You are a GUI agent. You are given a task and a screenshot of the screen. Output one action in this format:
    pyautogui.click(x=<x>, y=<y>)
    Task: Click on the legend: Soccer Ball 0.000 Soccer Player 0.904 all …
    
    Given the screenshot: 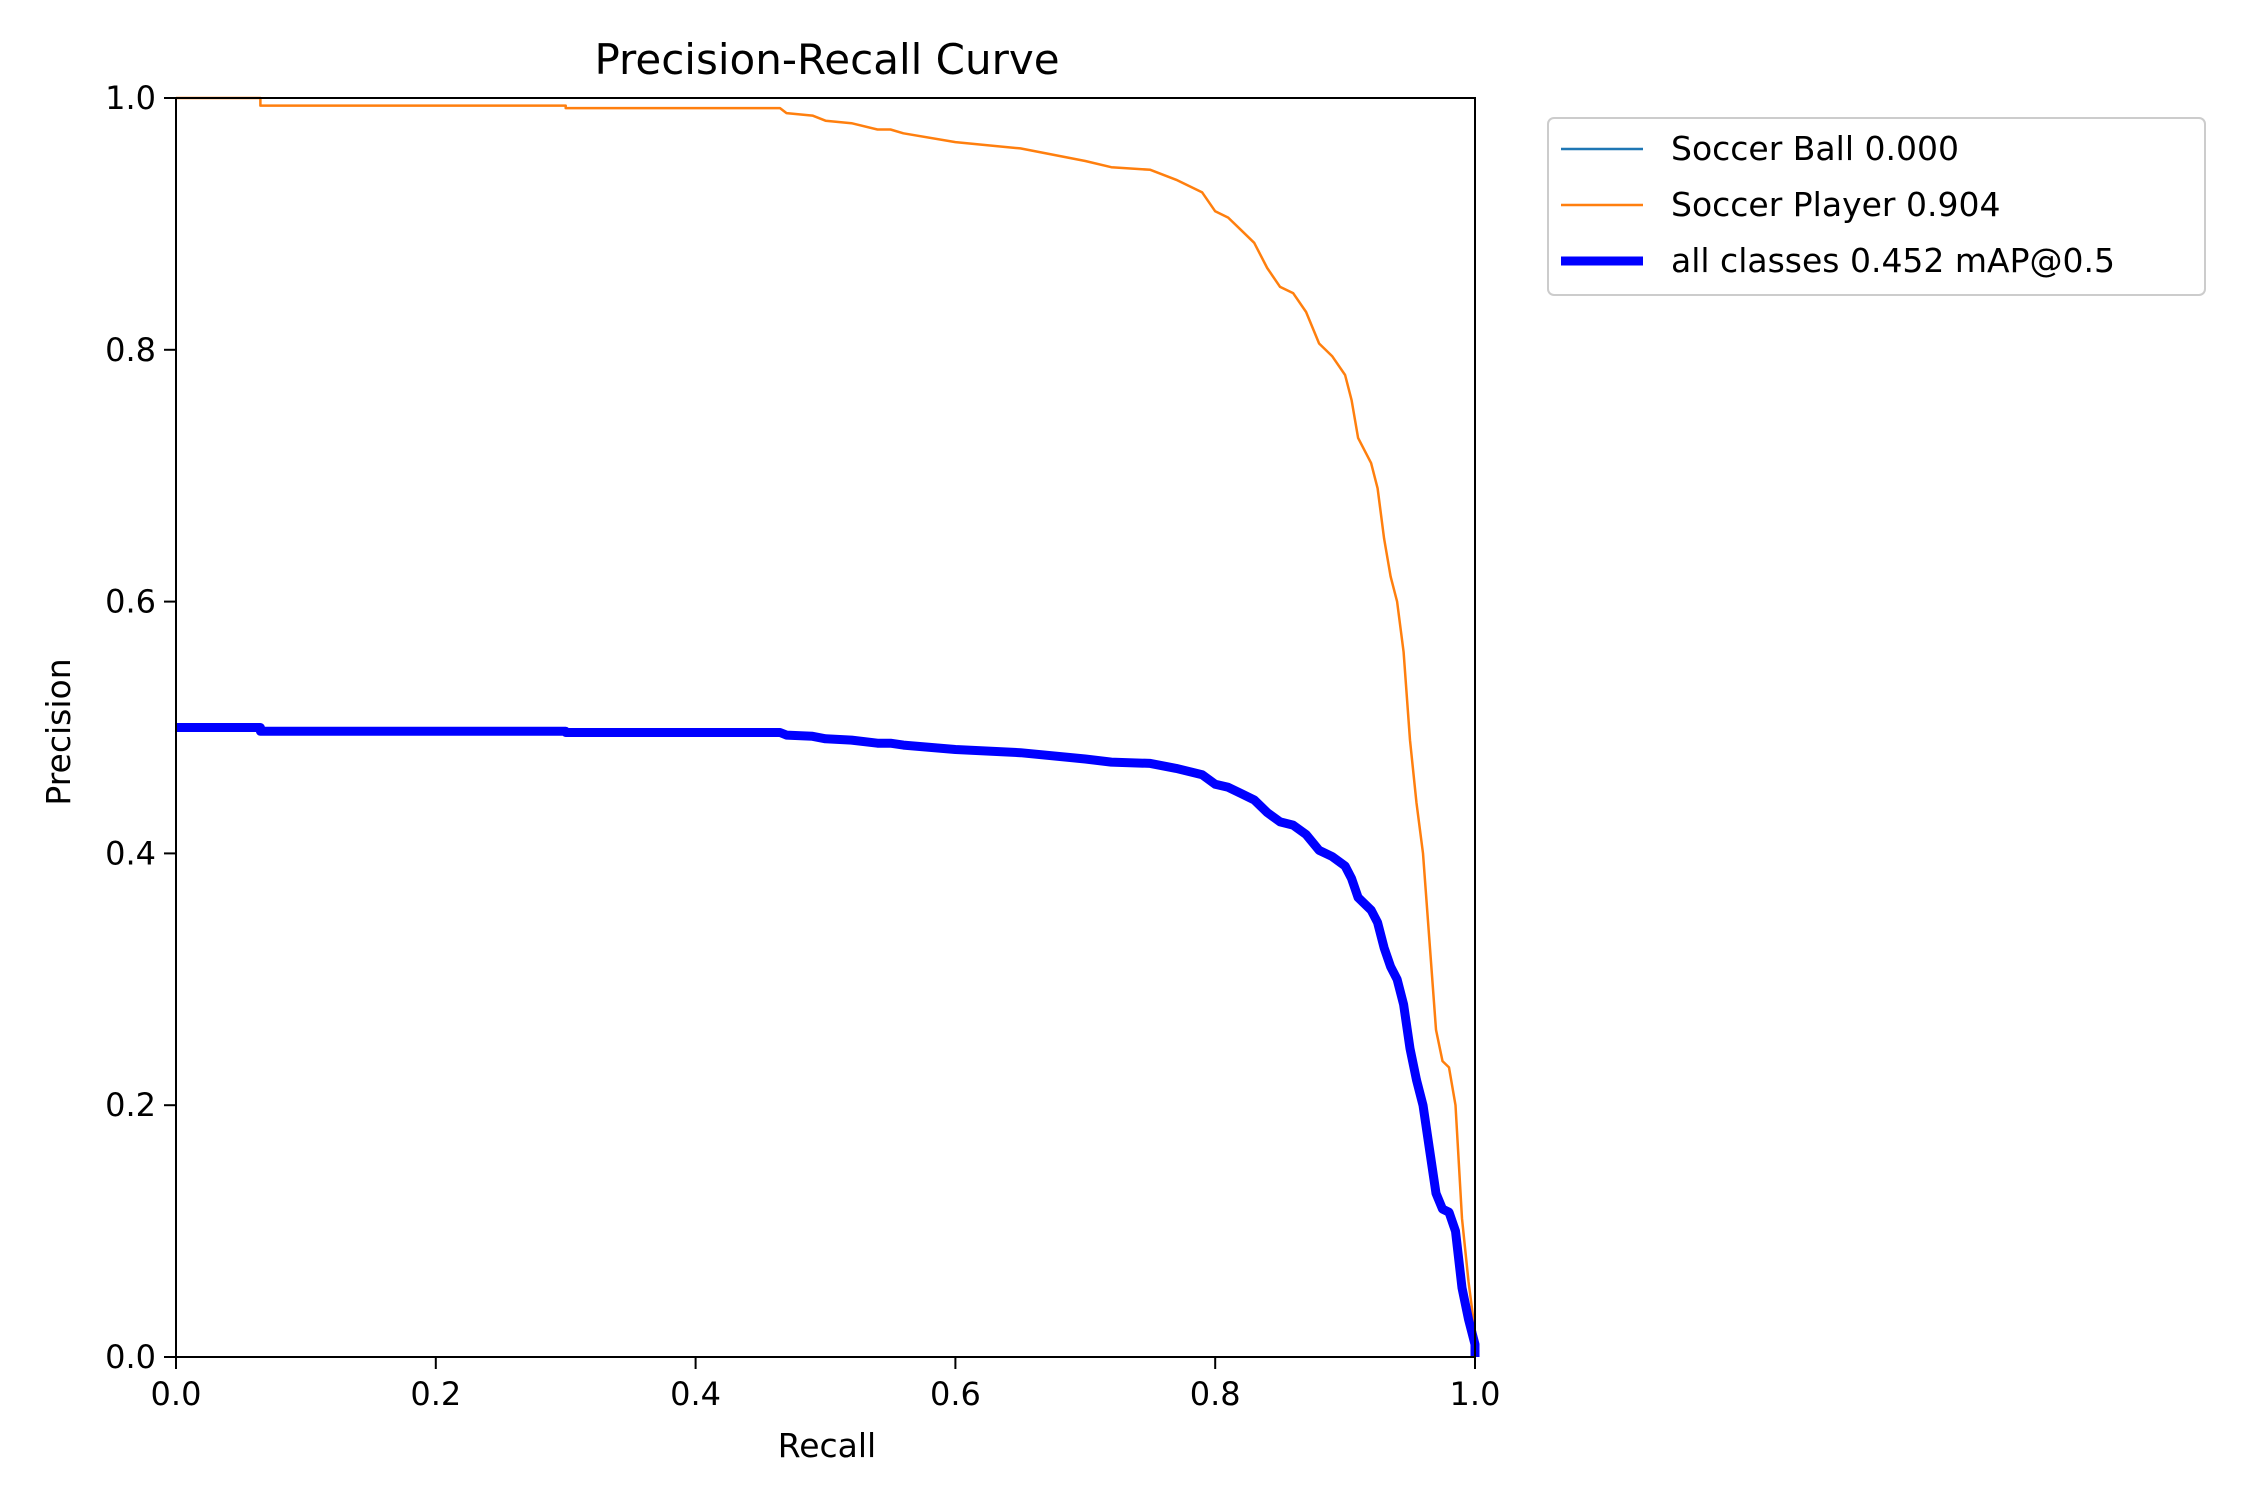 What is the action you would take?
    pyautogui.click(x=1876, y=206)
    